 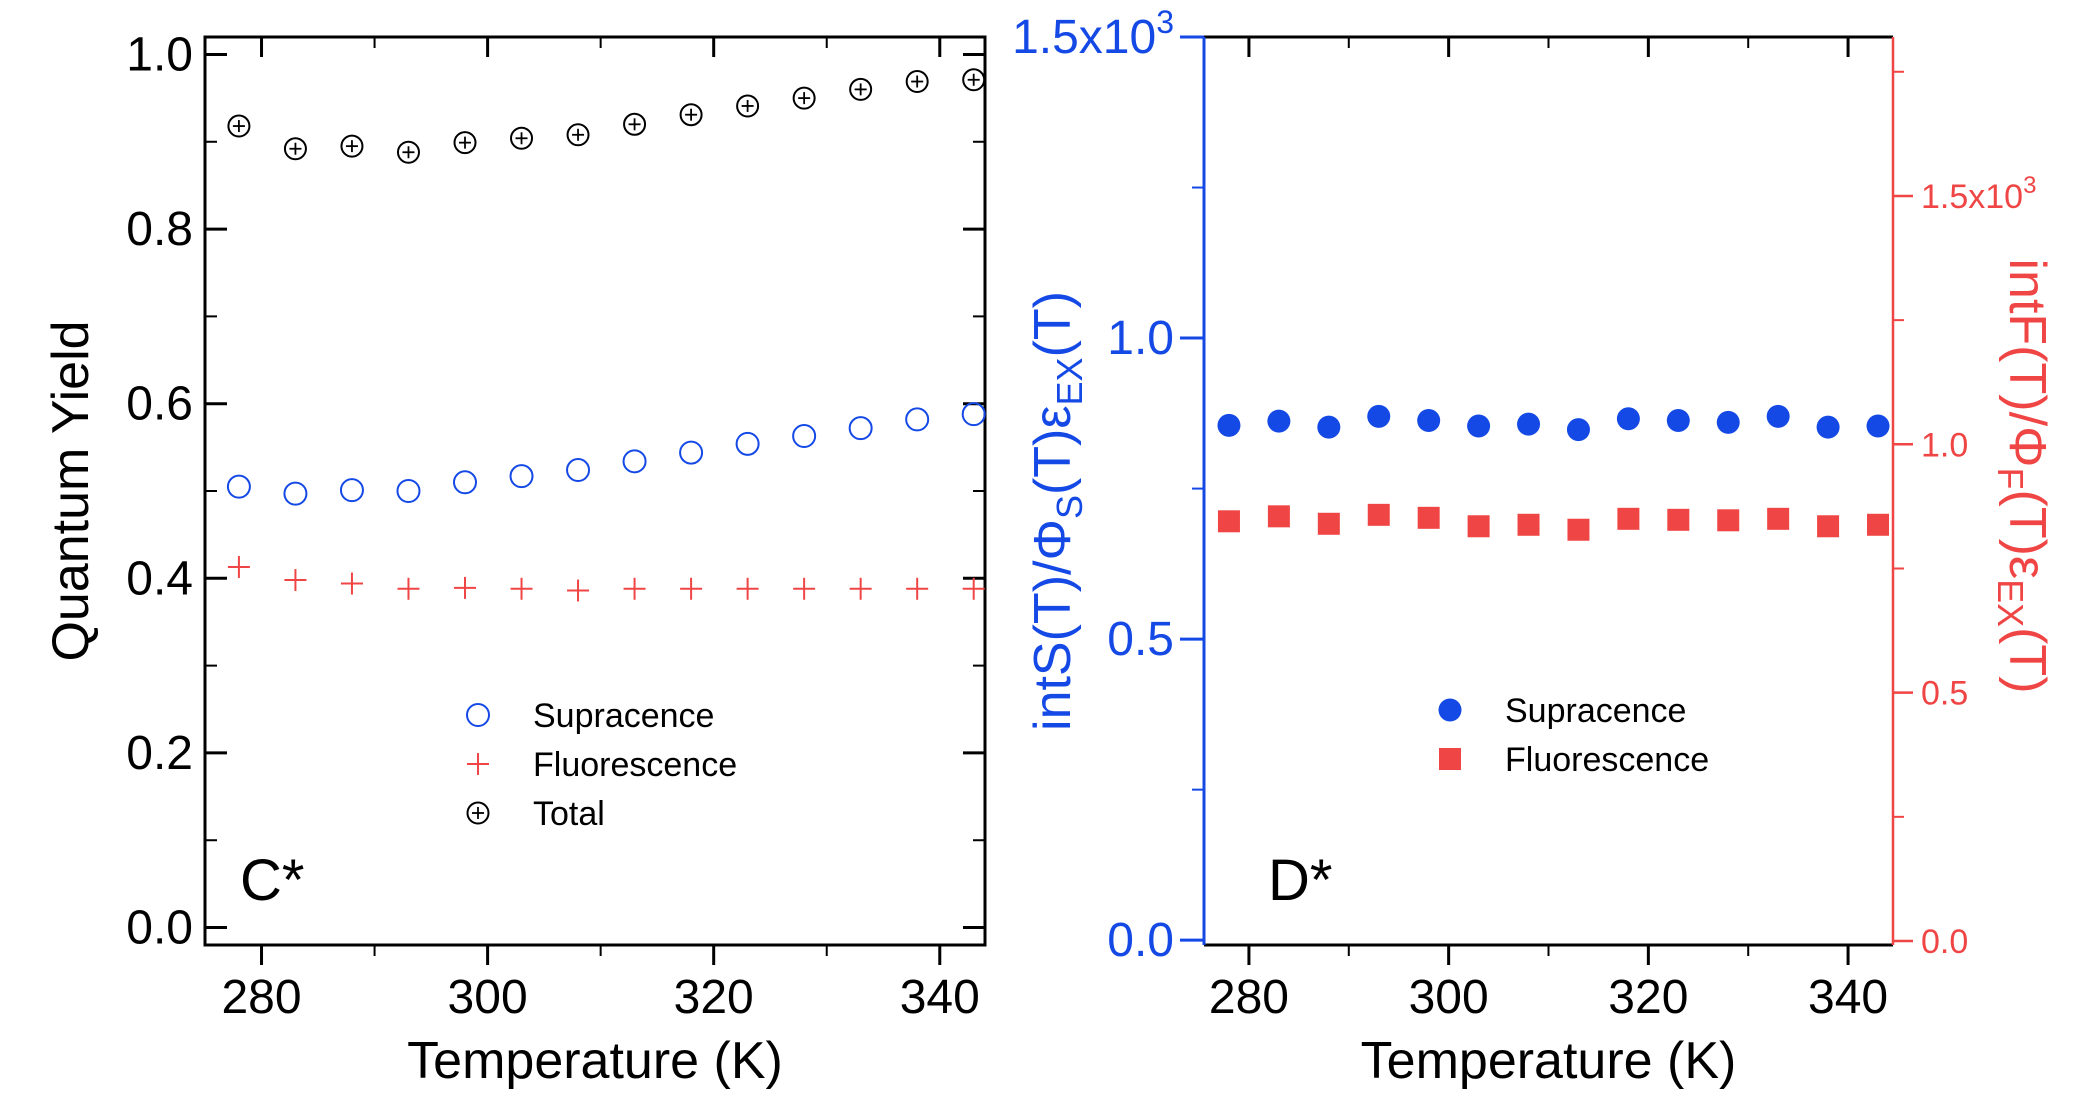 I want to click on right-y-tick-text: 0.0, so click(x=1944, y=942).